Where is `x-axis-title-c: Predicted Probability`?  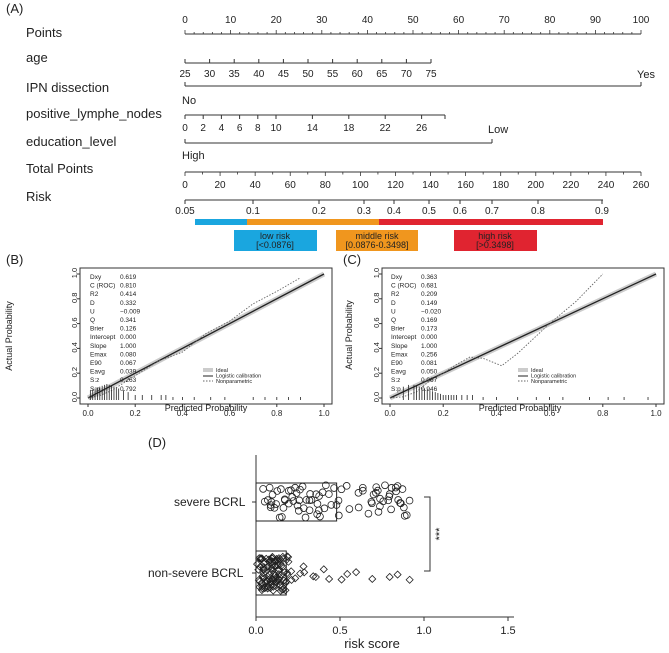
x-axis-title-c: Predicted Probability is located at coordinates (520, 408).